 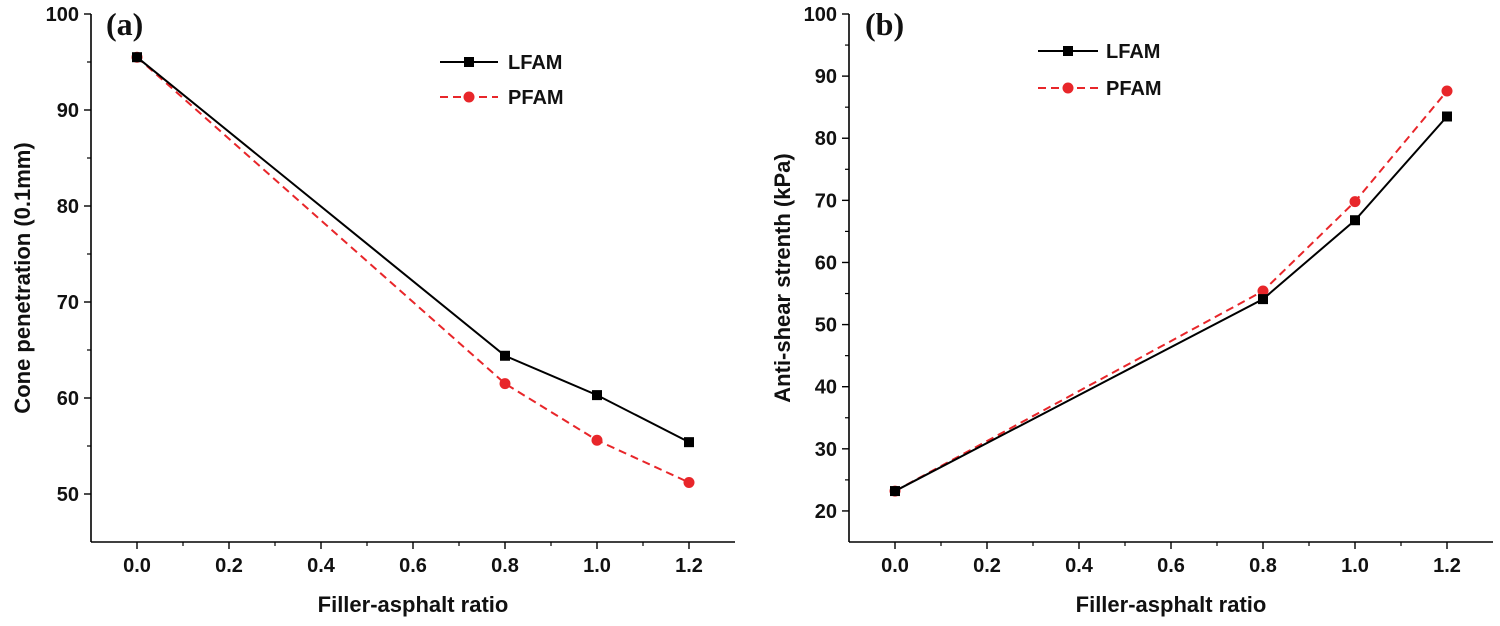 What do you see at coordinates (884, 24) in the screenshot?
I see `panel-label: (b)` at bounding box center [884, 24].